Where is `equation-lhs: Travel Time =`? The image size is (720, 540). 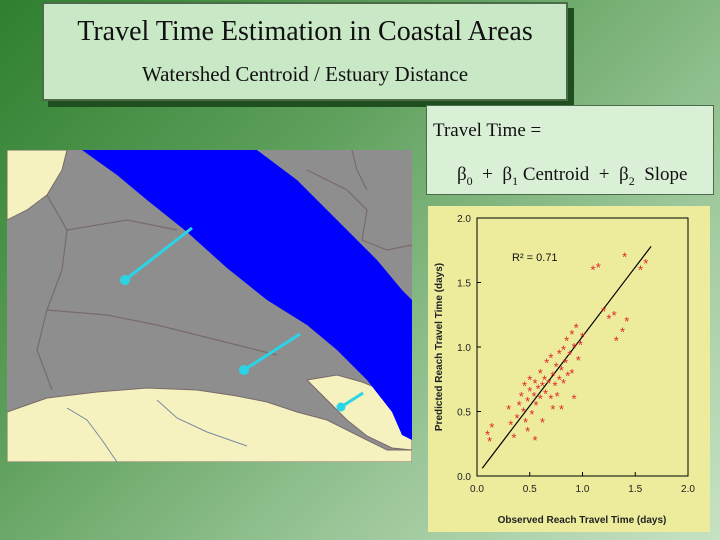 equation-lhs: Travel Time = is located at coordinates (487, 130).